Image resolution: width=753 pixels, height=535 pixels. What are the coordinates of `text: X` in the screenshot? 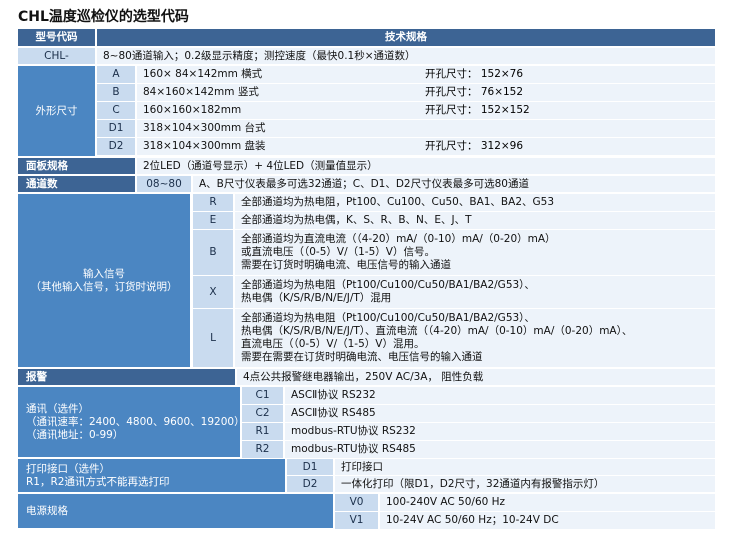 It's located at (213, 291).